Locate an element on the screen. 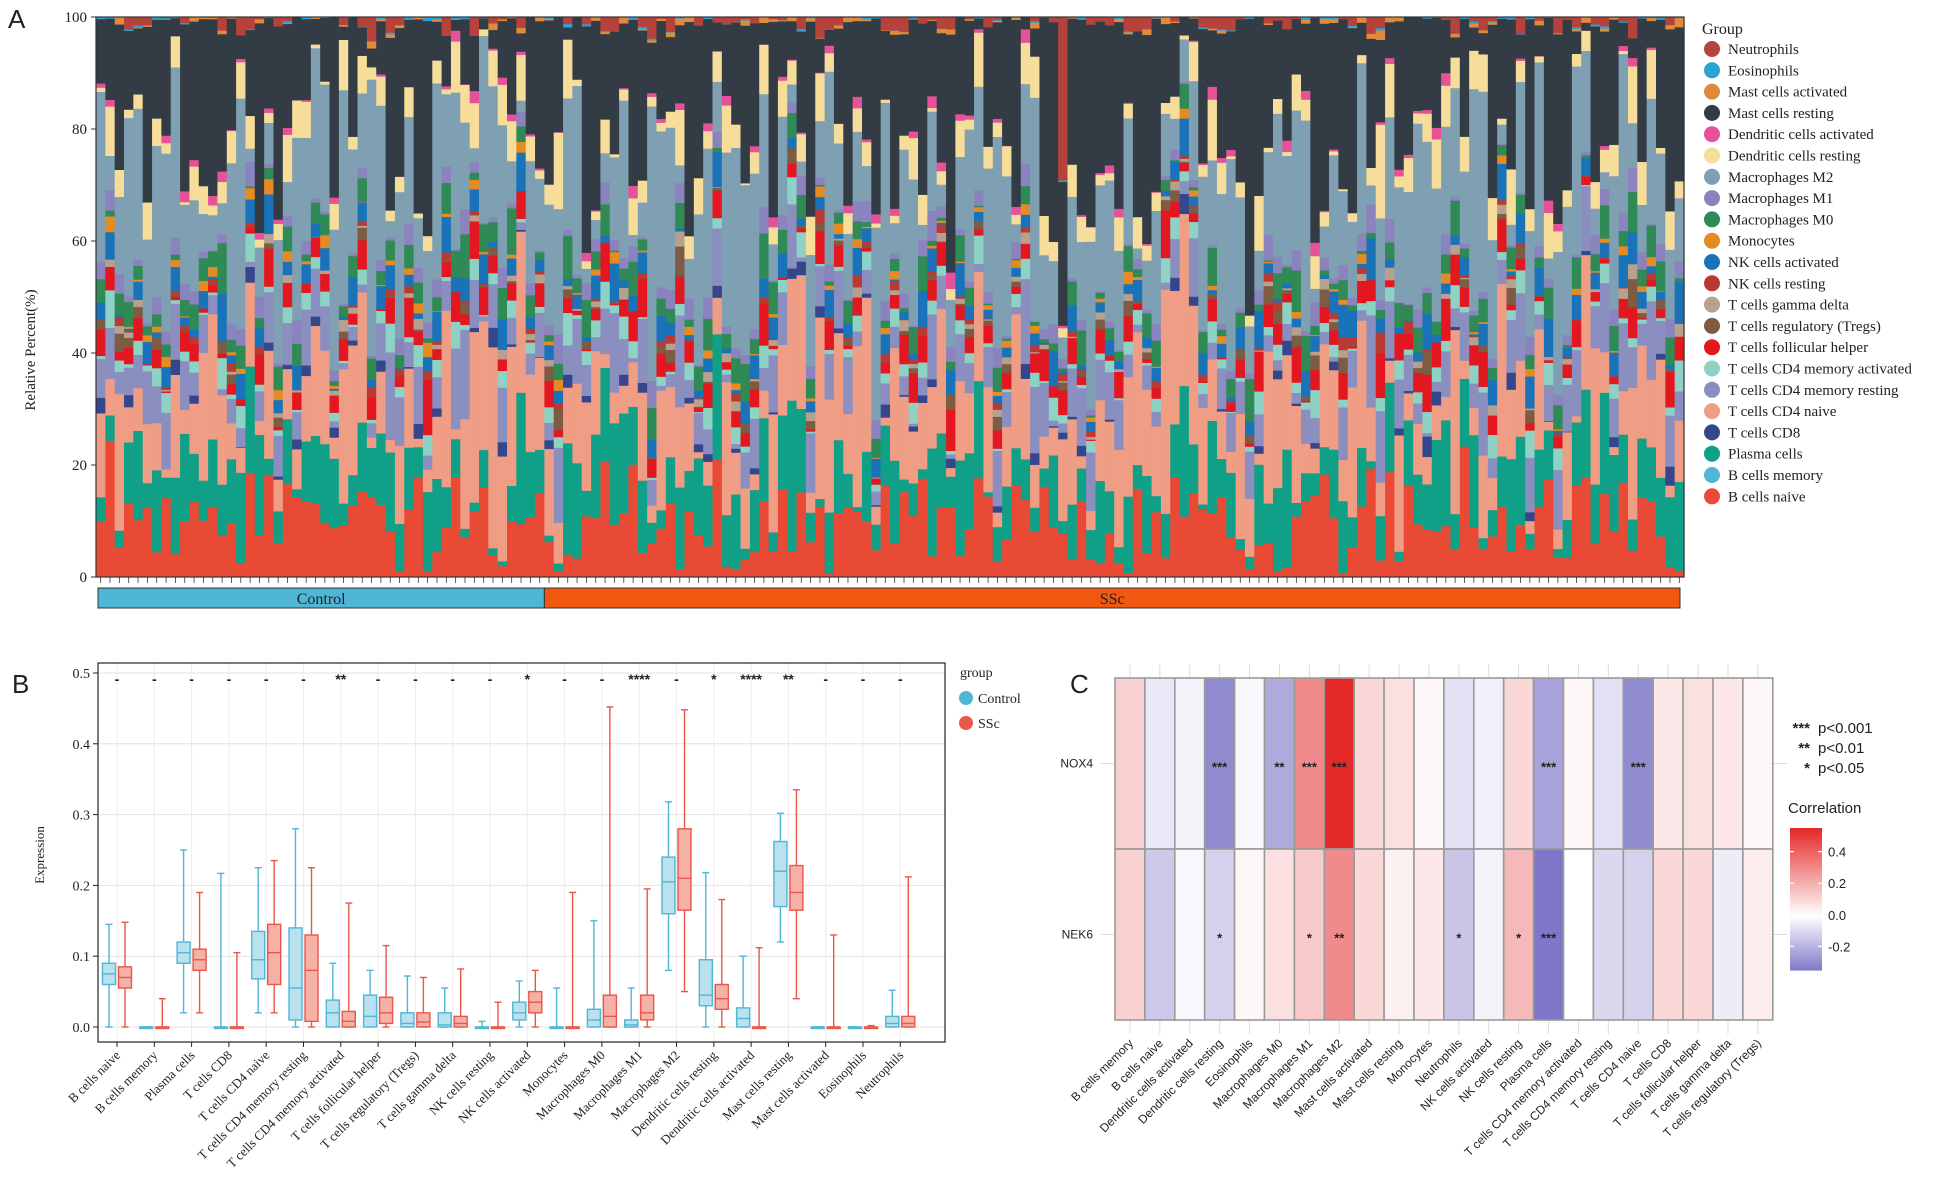  stack-segment-nk-cells-resting is located at coordinates (885, 358).